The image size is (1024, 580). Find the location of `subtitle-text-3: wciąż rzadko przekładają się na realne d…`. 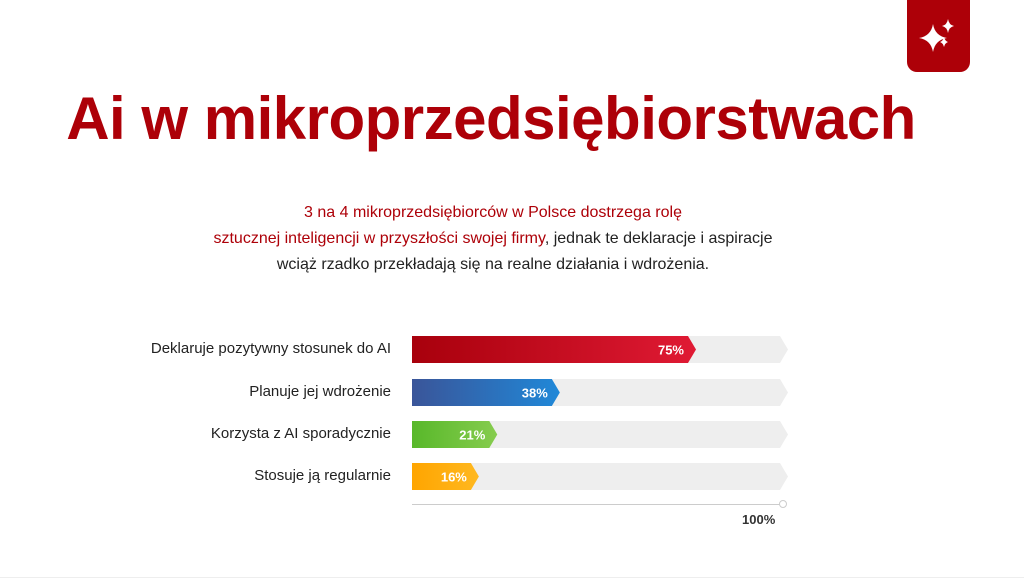

subtitle-text-3: wciąż rzadko przekładają się na realne d… is located at coordinates (493, 264).